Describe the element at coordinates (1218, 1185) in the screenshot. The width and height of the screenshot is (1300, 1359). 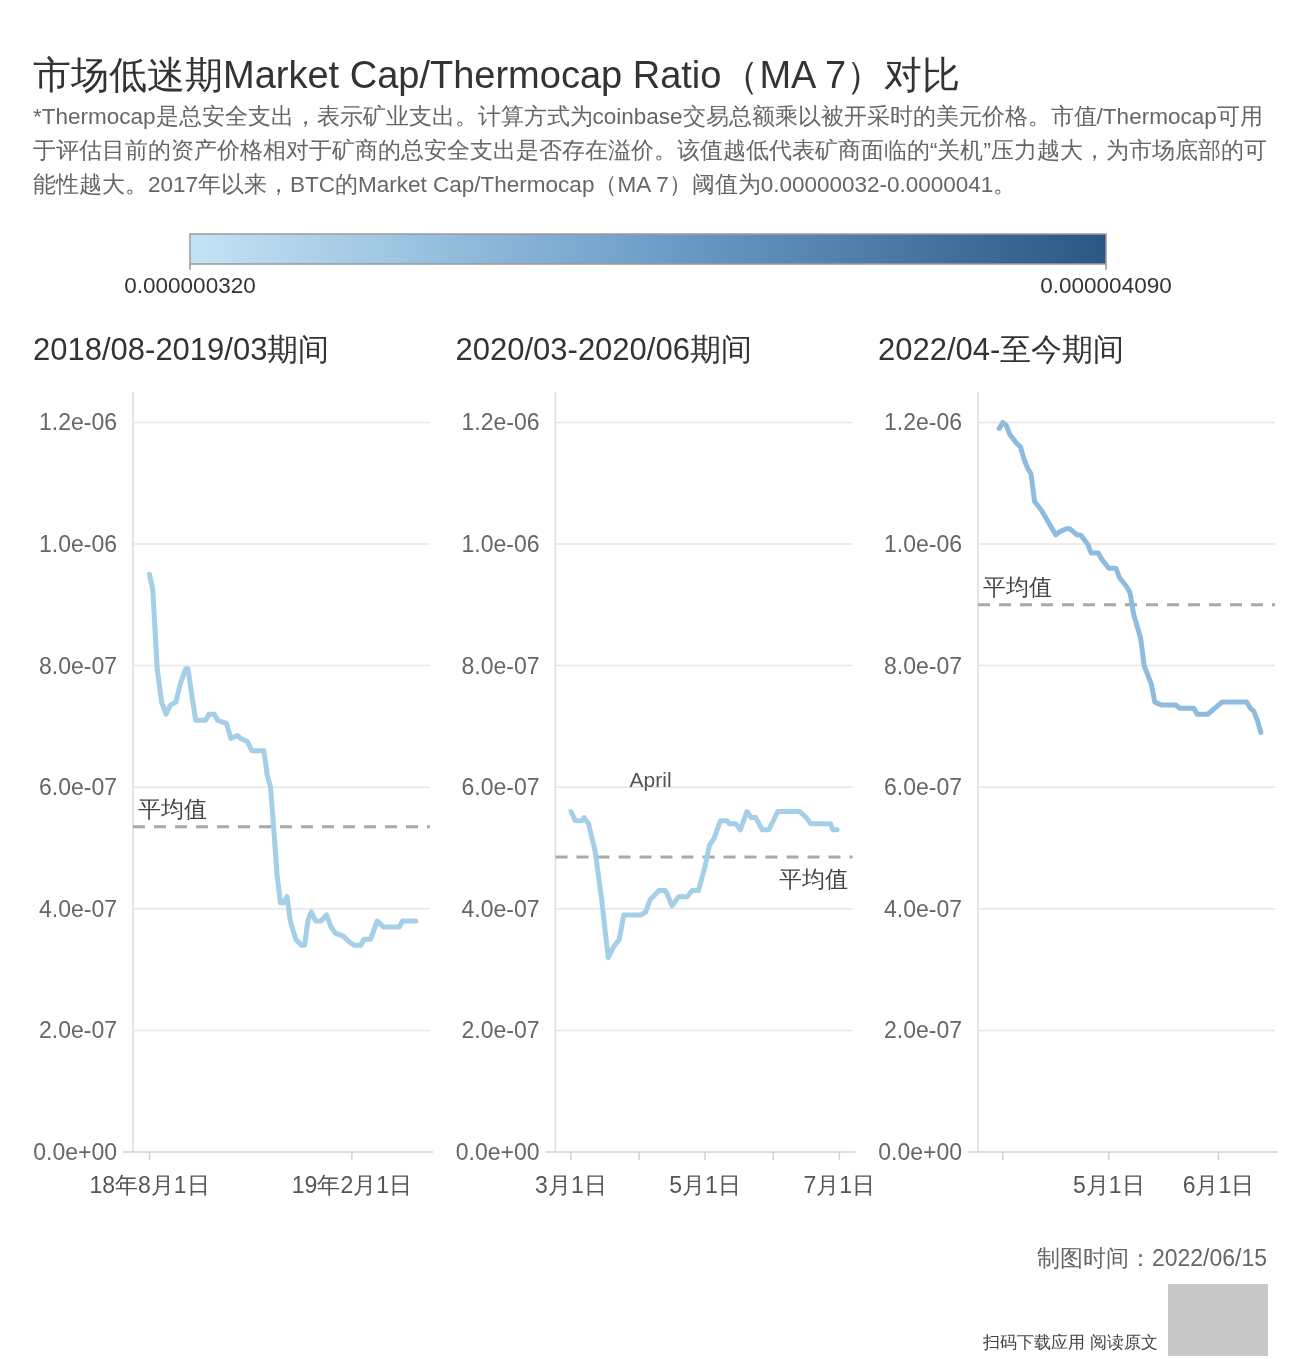
I see `x-tick-label: 6月1日` at that location.